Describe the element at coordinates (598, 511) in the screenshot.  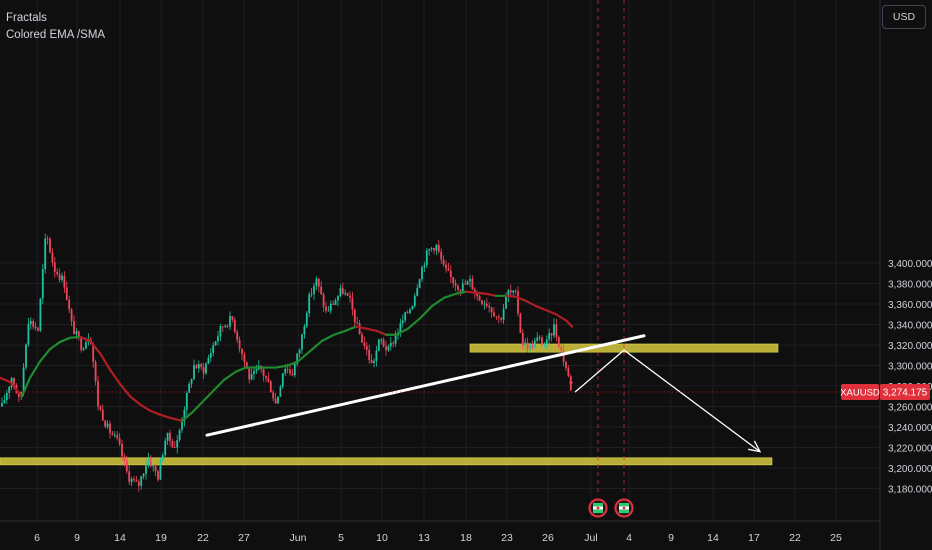
I see `flag-stripe-bottom` at that location.